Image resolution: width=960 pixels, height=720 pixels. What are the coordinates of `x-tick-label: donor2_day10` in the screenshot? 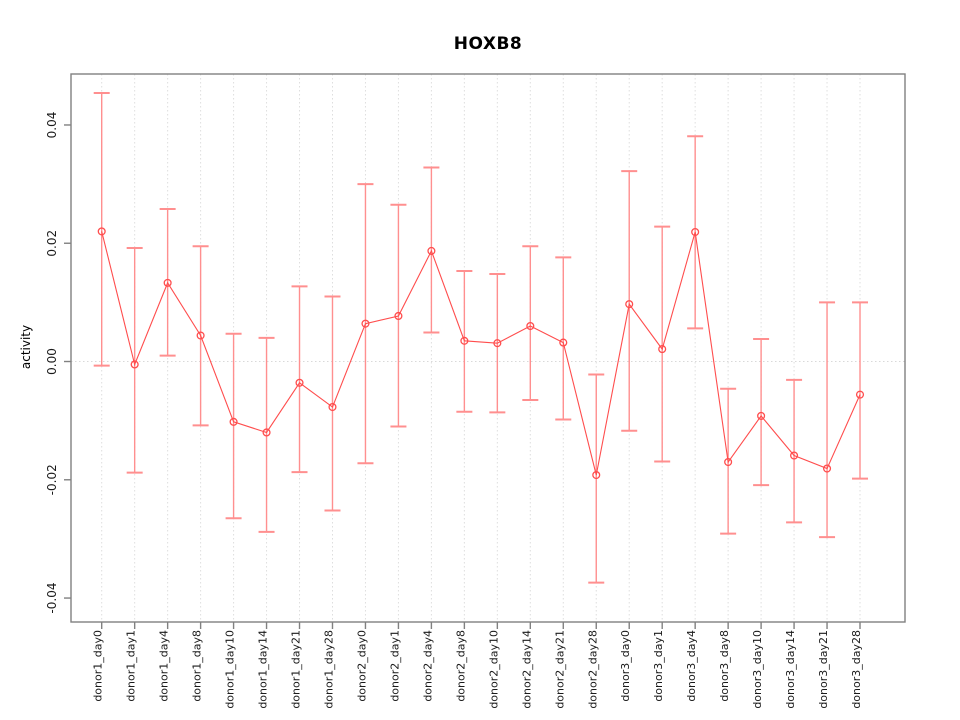 It's located at (493, 669).